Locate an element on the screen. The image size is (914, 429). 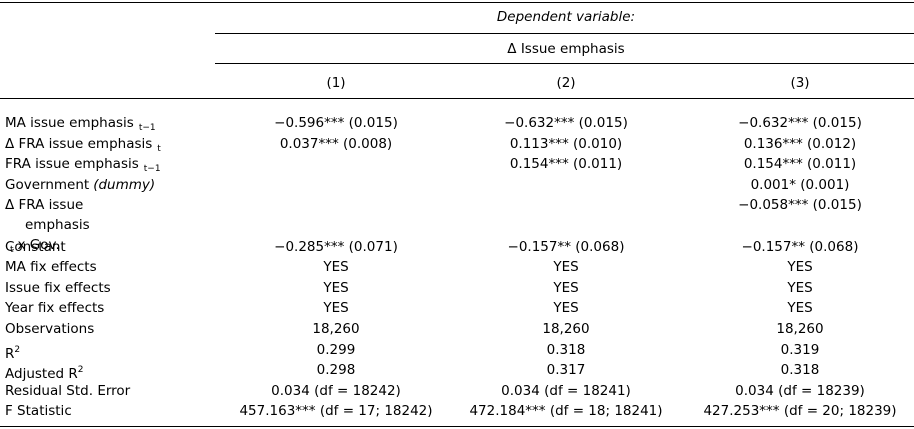
cell: 0.034 (df = 18239) is located at coordinates (800, 390).